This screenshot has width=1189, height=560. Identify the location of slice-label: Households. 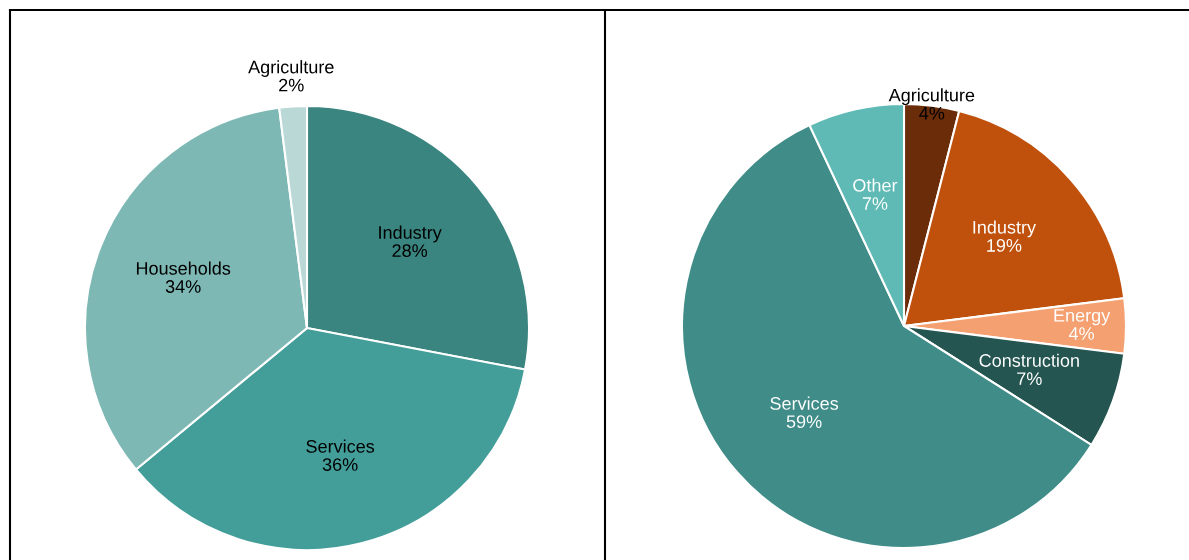
(183, 268).